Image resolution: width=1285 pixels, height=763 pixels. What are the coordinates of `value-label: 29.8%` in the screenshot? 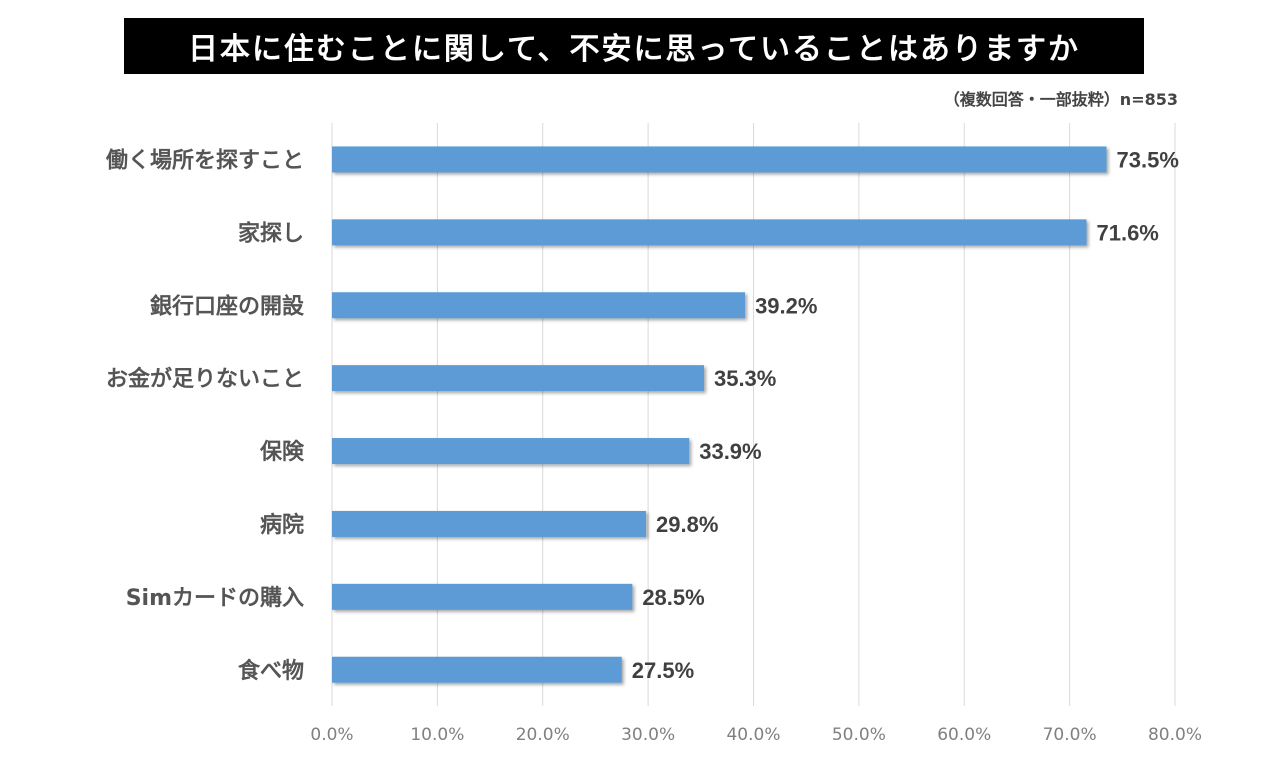 It's located at (687, 524).